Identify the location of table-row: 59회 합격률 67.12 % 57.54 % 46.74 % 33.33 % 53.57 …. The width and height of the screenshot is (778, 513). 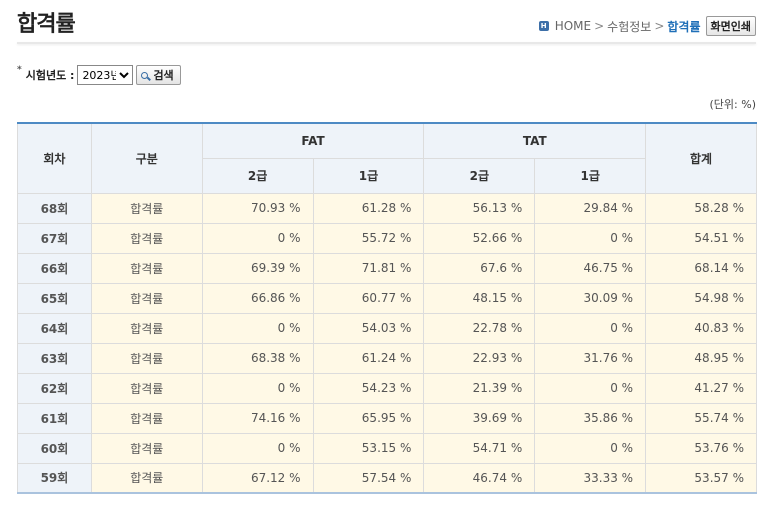
(387, 478).